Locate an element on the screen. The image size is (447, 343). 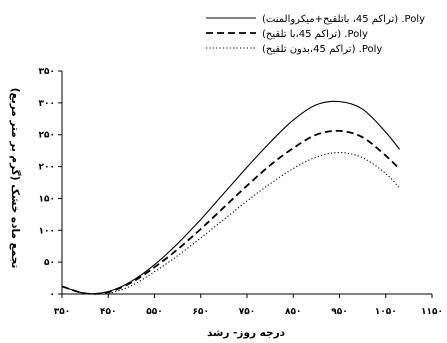
x-tick-label: ۸۵۰ is located at coordinates (293, 312).